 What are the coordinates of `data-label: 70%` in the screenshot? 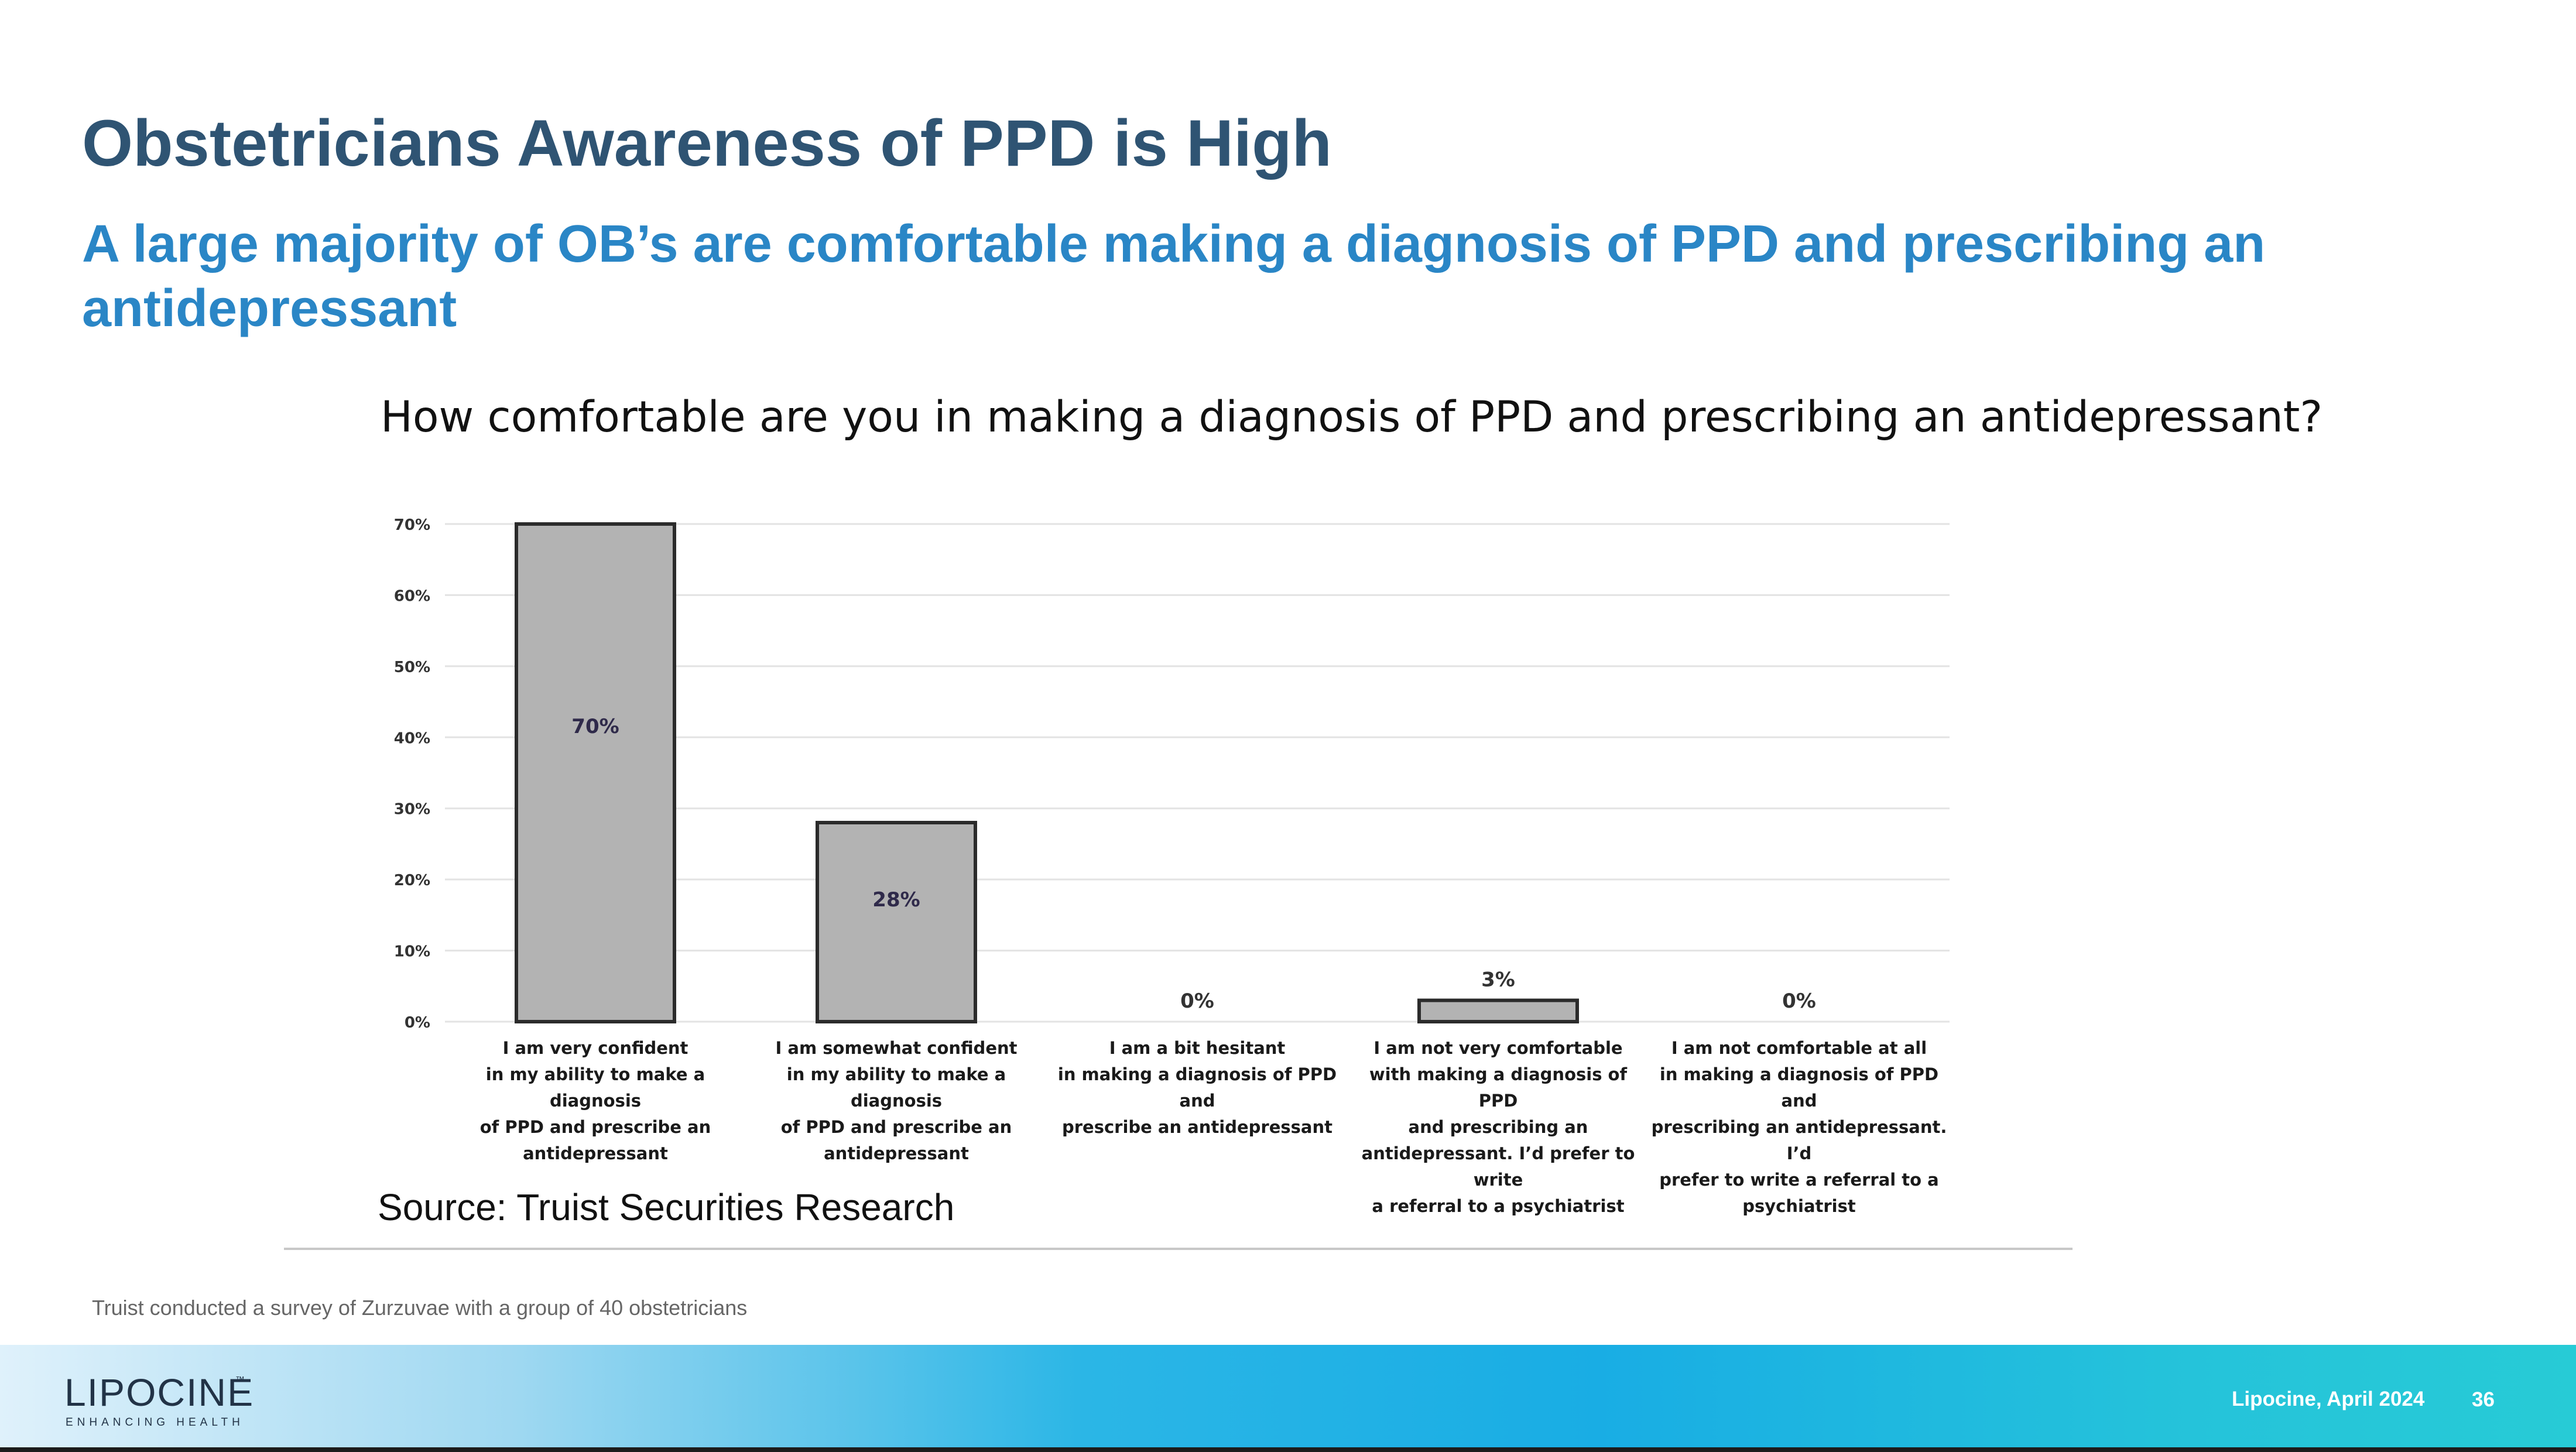 It's located at (595, 726).